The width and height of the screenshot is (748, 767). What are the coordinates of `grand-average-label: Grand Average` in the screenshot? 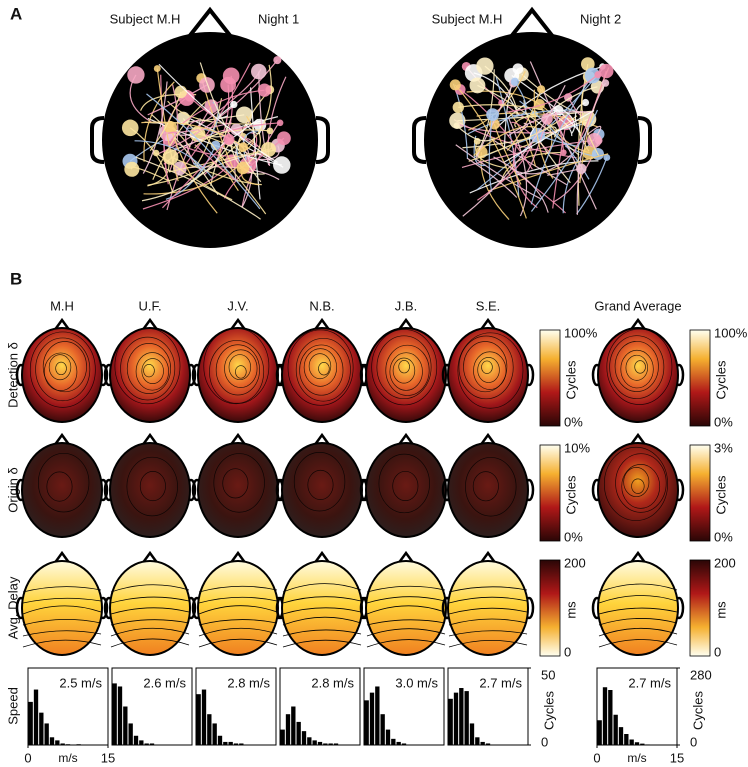 It's located at (637, 305).